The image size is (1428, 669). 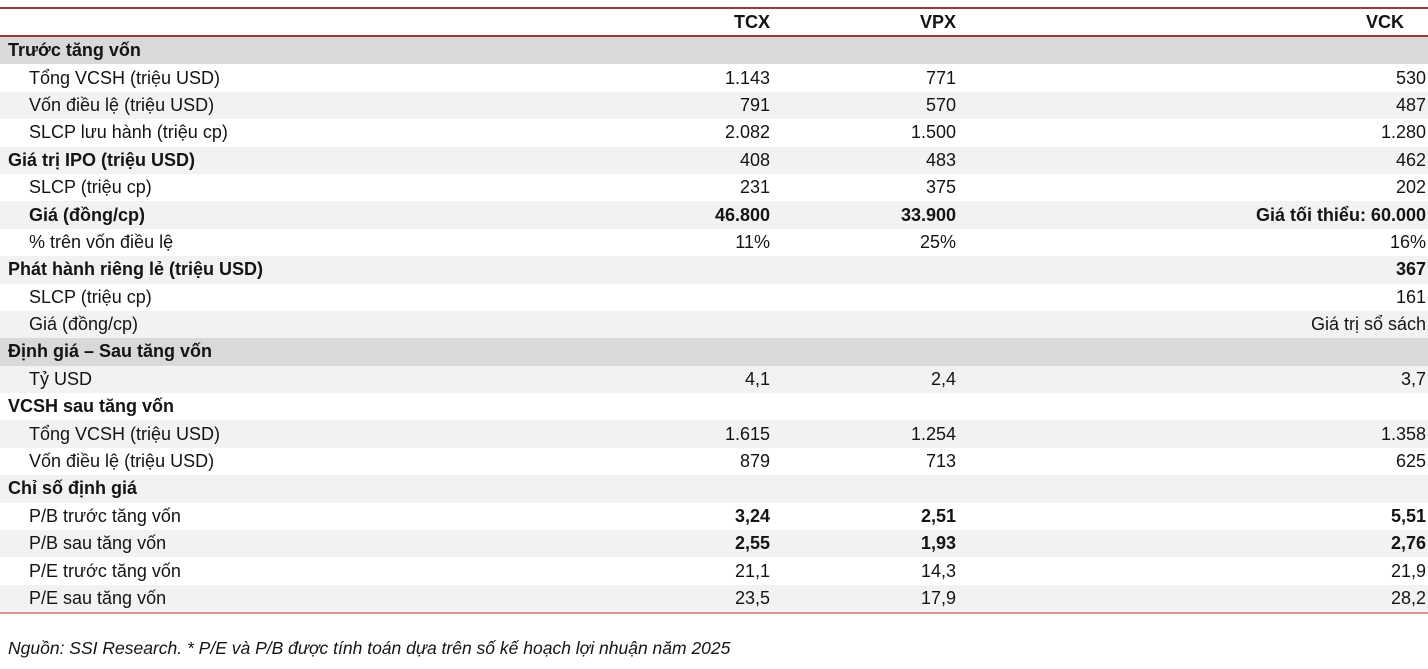 What do you see at coordinates (1408, 570) in the screenshot?
I see `value-cell-vck: 21,9` at bounding box center [1408, 570].